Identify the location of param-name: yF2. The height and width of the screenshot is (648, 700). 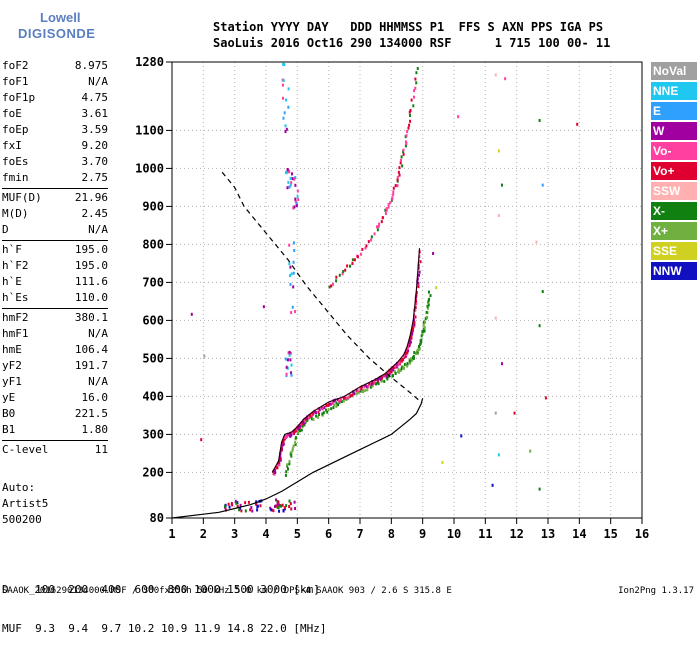
(12, 365).